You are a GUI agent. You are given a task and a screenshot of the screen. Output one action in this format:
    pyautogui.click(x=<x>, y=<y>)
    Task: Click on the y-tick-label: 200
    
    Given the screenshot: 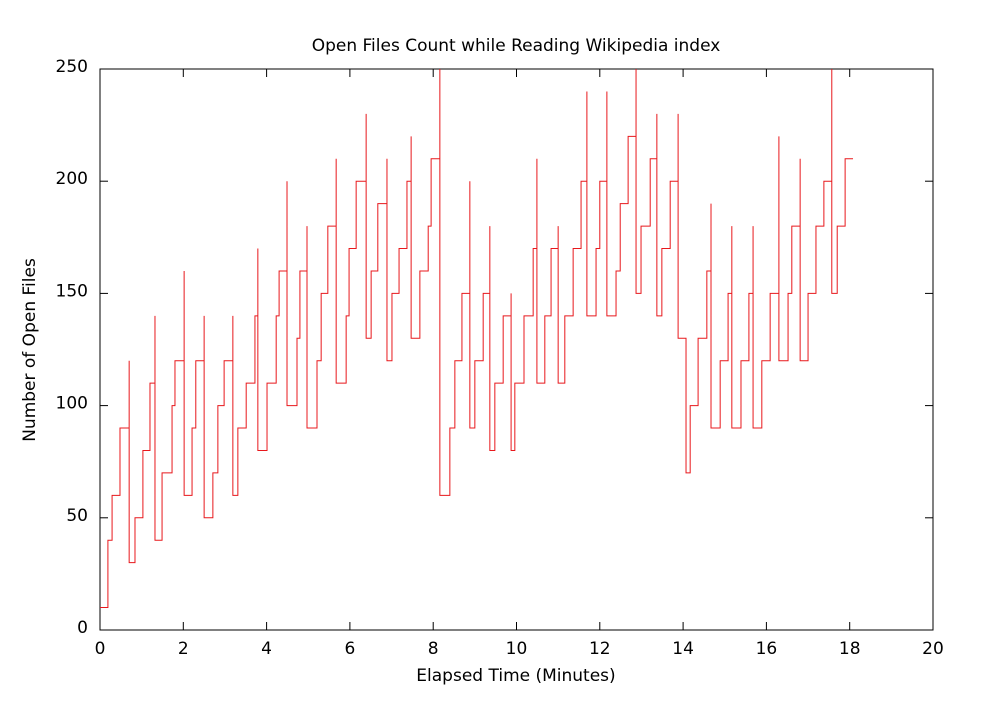 What is the action you would take?
    pyautogui.click(x=72, y=179)
    